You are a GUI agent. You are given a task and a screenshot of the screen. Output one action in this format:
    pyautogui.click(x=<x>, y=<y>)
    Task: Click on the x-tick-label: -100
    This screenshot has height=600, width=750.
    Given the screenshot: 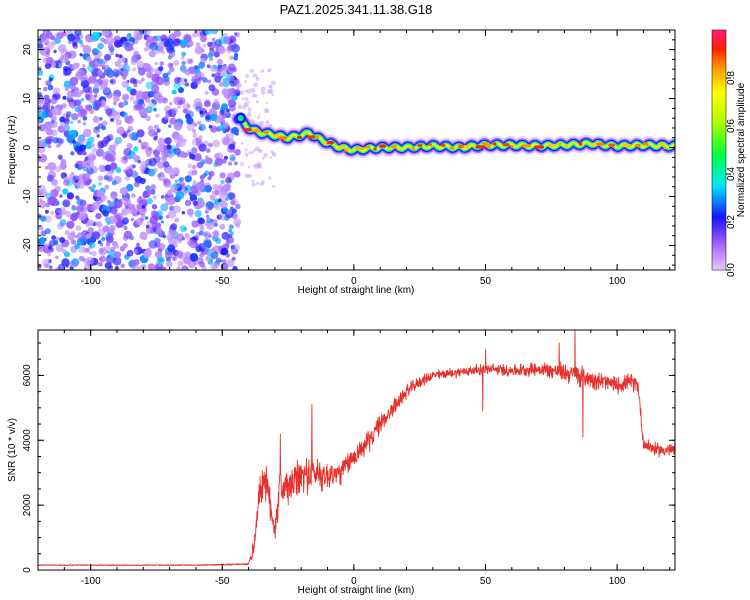 What is the action you would take?
    pyautogui.click(x=91, y=281)
    